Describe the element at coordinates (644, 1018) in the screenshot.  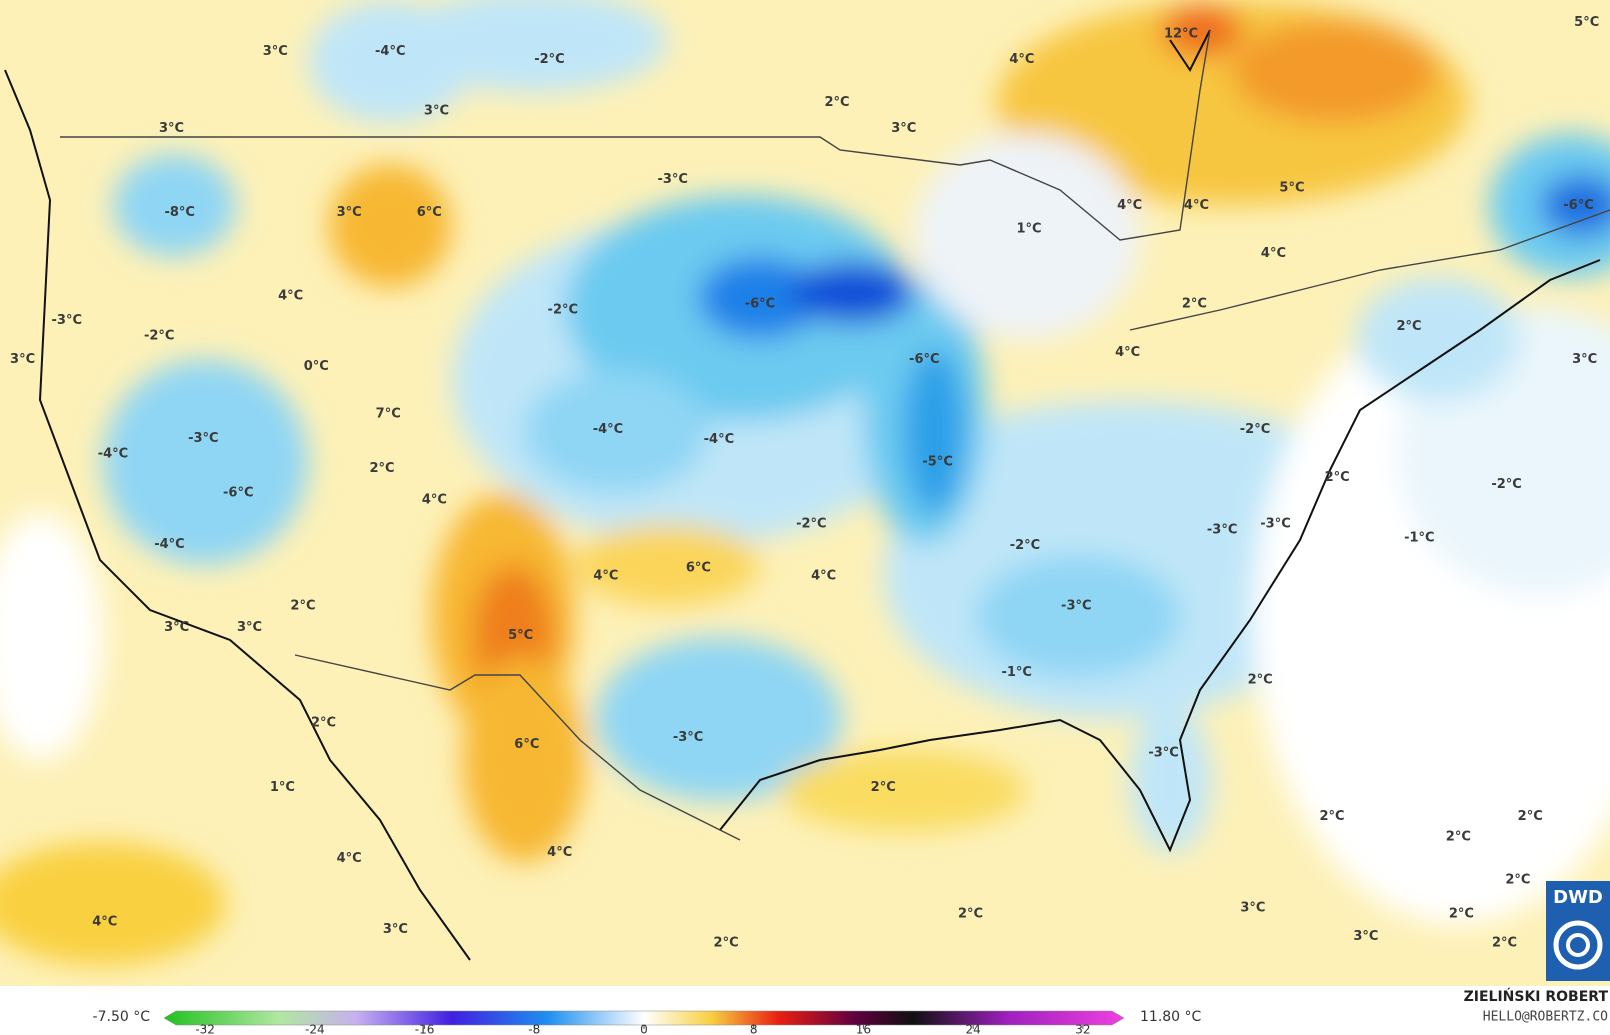
I see `colorbar` at that location.